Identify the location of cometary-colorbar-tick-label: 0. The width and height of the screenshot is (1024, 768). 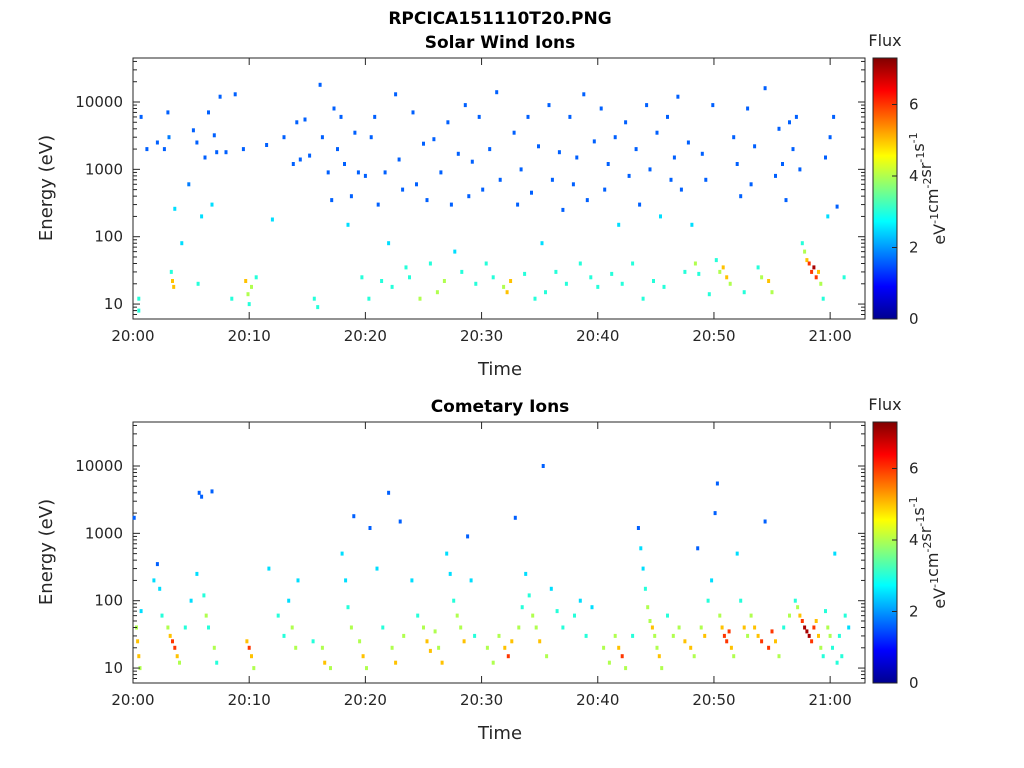
(914, 683).